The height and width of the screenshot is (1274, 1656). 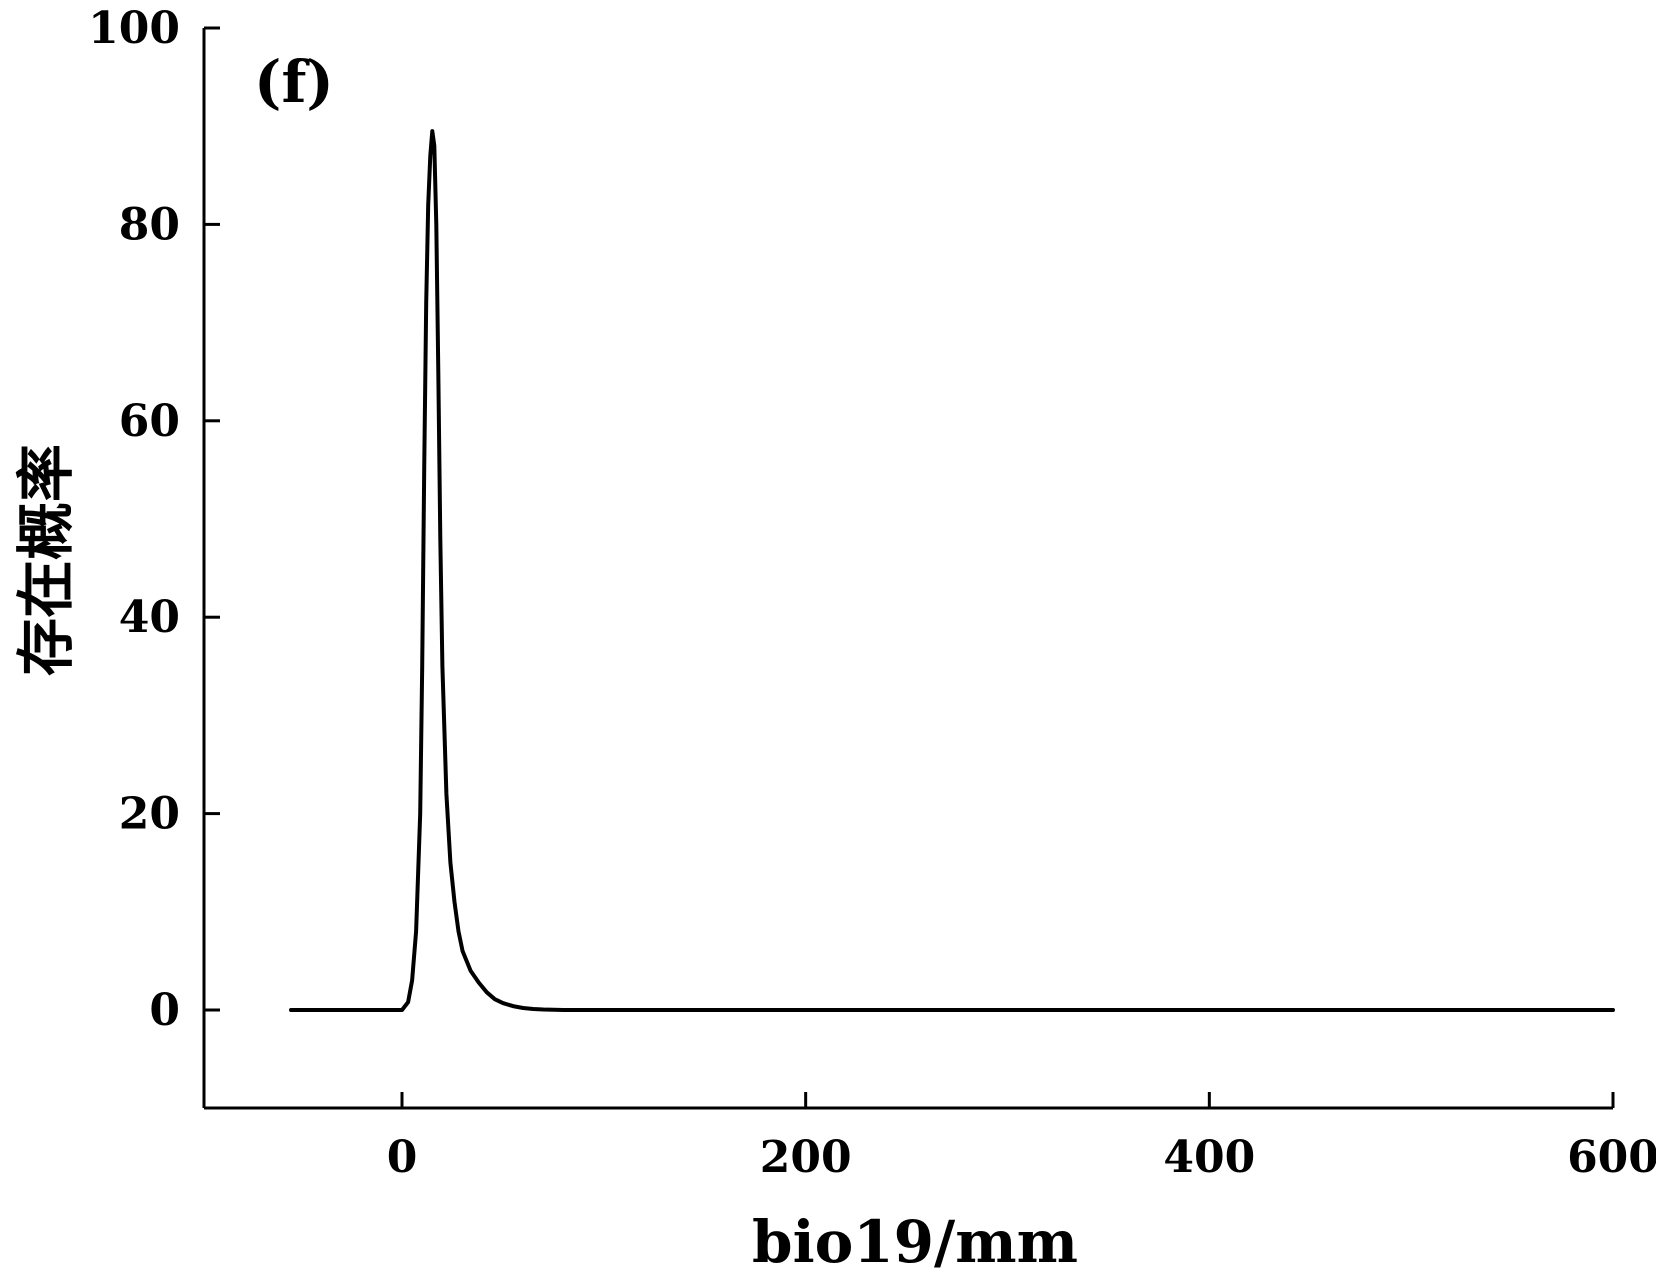 What do you see at coordinates (1611, 1157) in the screenshot?
I see `x-tick-label: 600` at bounding box center [1611, 1157].